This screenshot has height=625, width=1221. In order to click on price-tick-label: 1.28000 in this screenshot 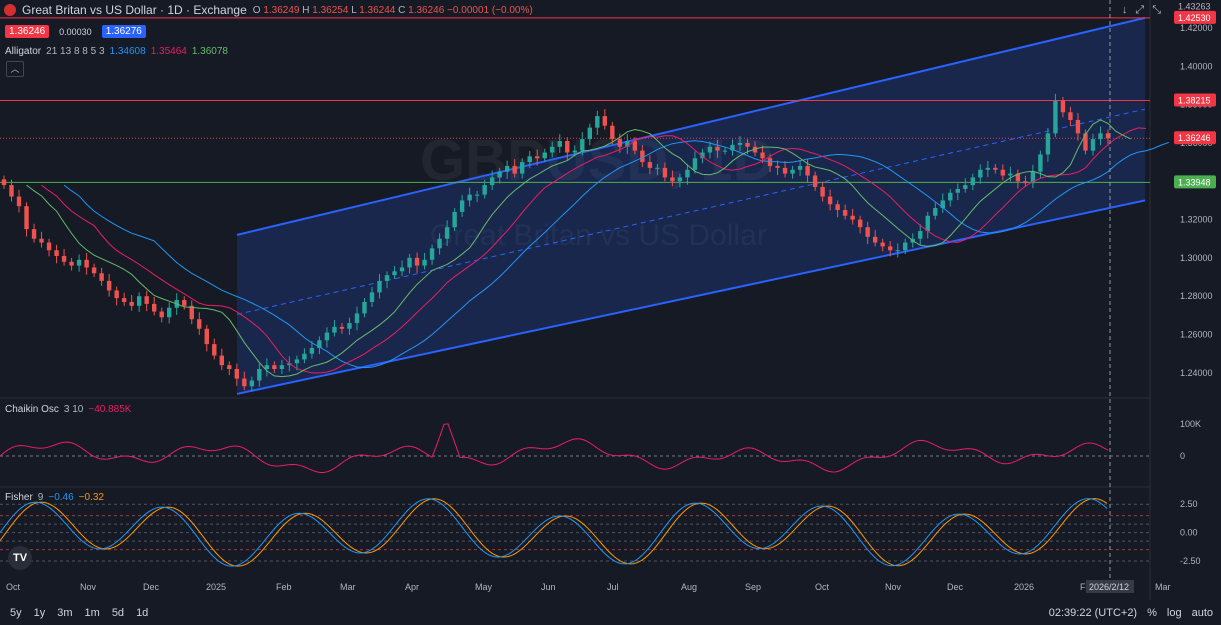, I will do `click(1196, 296)`.